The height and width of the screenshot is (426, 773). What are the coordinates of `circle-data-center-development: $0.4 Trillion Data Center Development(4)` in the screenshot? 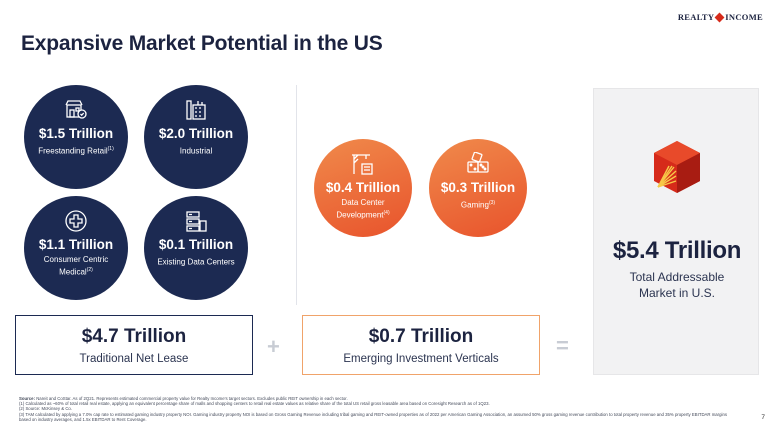 It's located at (363, 188).